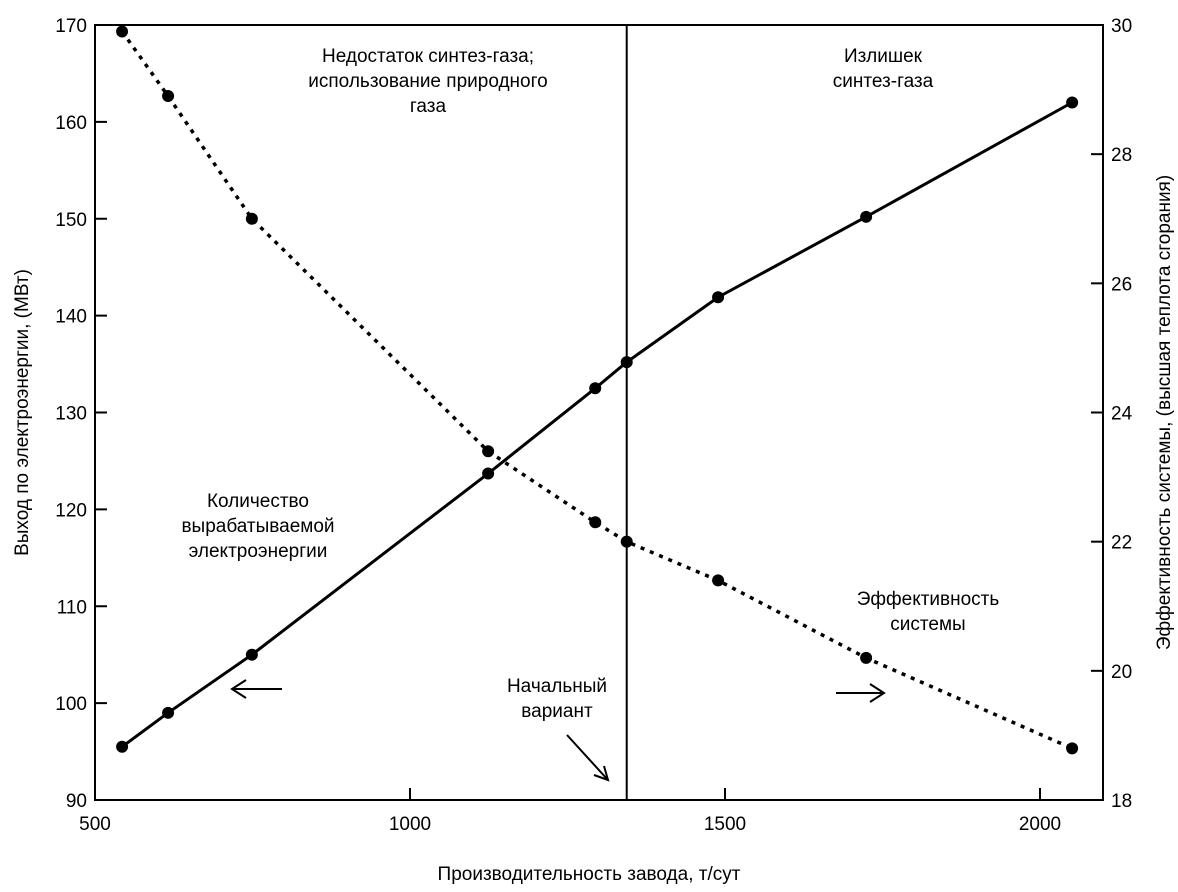 This screenshot has width=1178, height=892. Describe the element at coordinates (1121, 155) in the screenshot. I see `y2-tick-label: 28` at that location.